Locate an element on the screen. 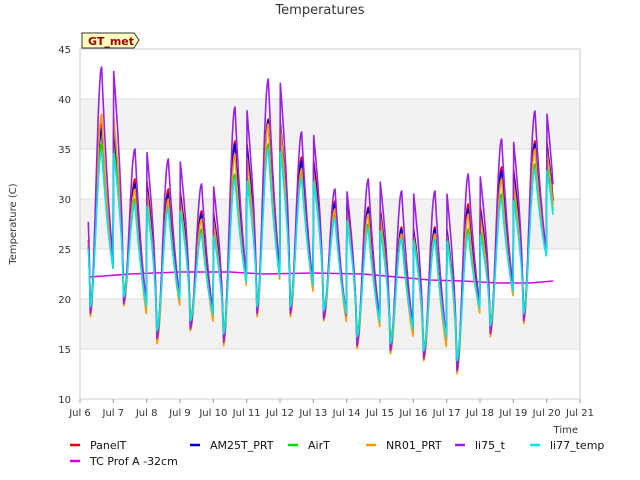  x-tick-label: Jul 10 is located at coordinates (212, 413).